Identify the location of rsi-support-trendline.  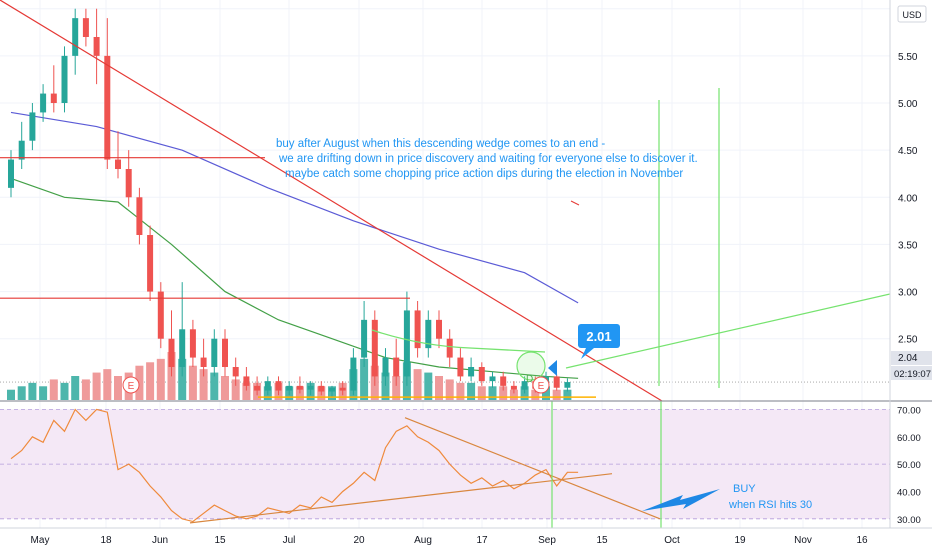
(401, 498).